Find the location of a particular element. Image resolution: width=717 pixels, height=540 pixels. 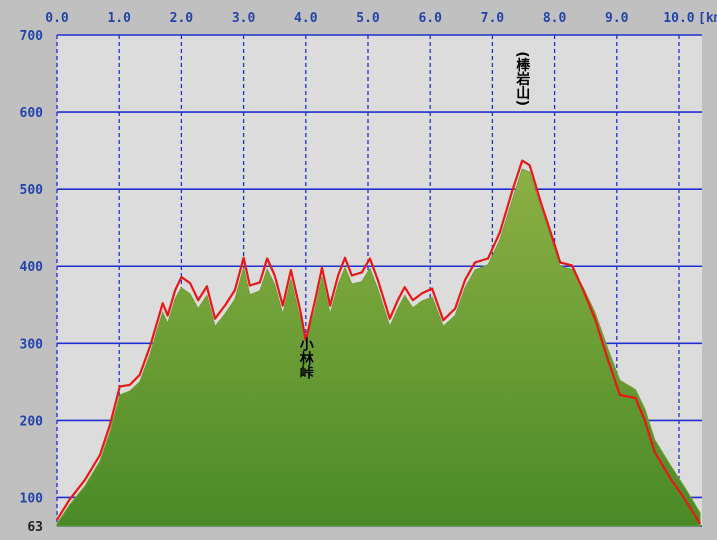

y-tick-label: 700 is located at coordinates (32, 36).